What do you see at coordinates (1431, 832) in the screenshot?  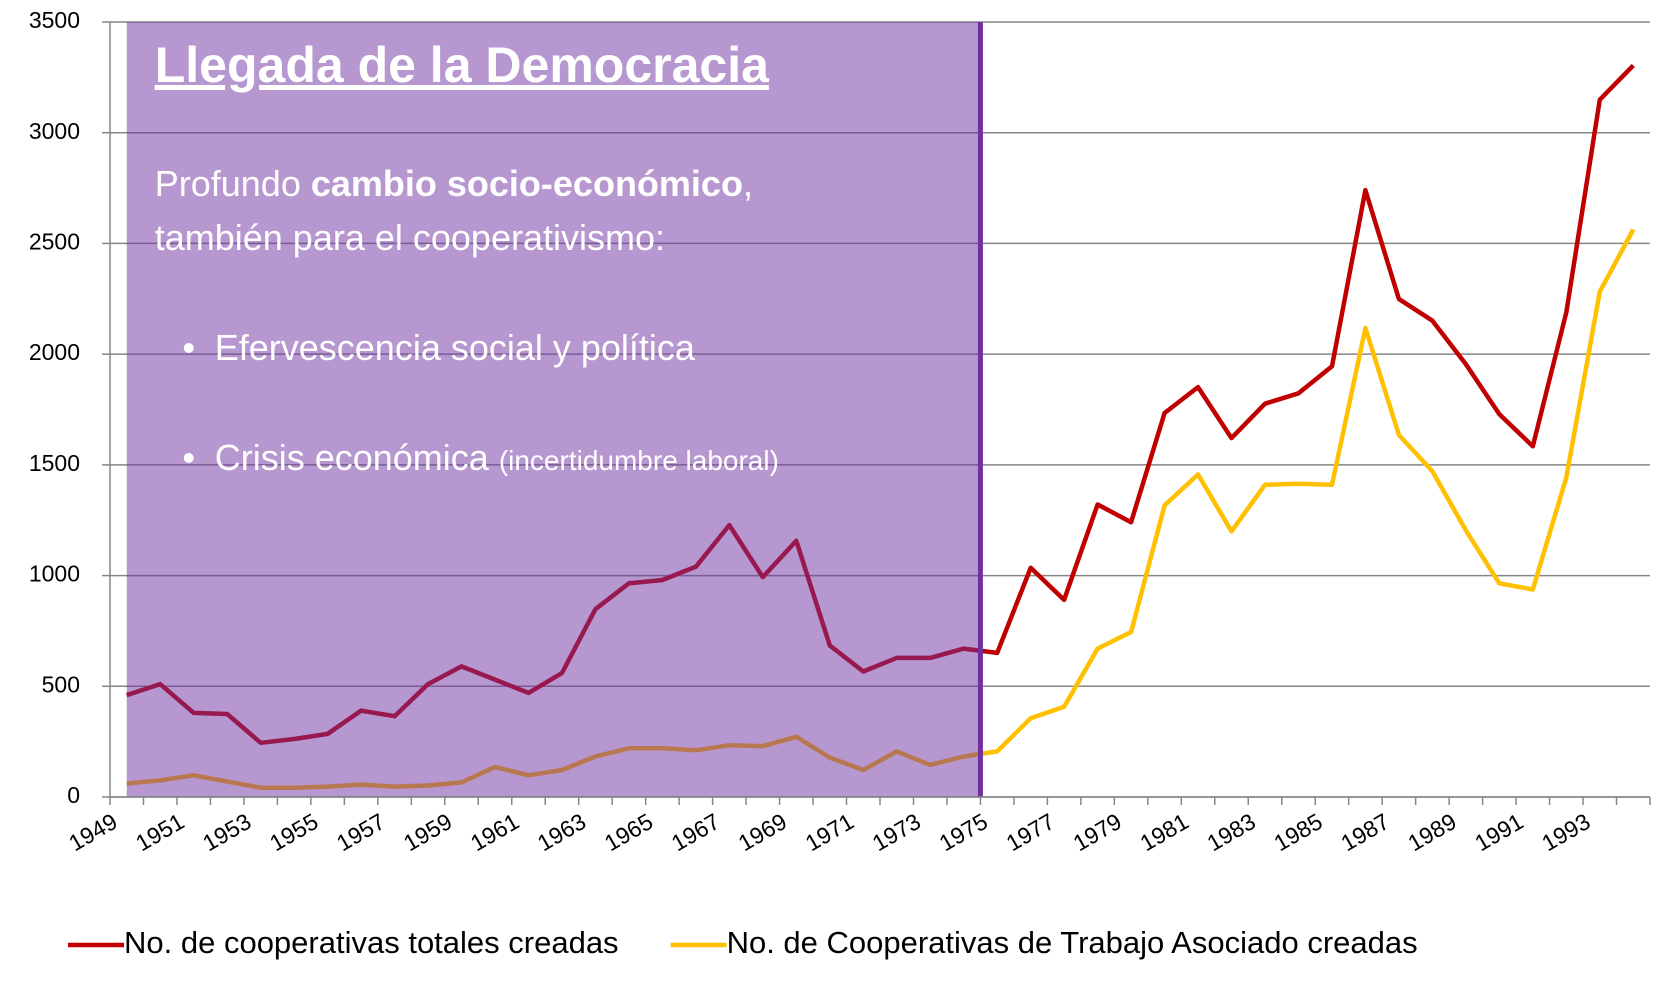 I see `x-tick-label: 1989` at bounding box center [1431, 832].